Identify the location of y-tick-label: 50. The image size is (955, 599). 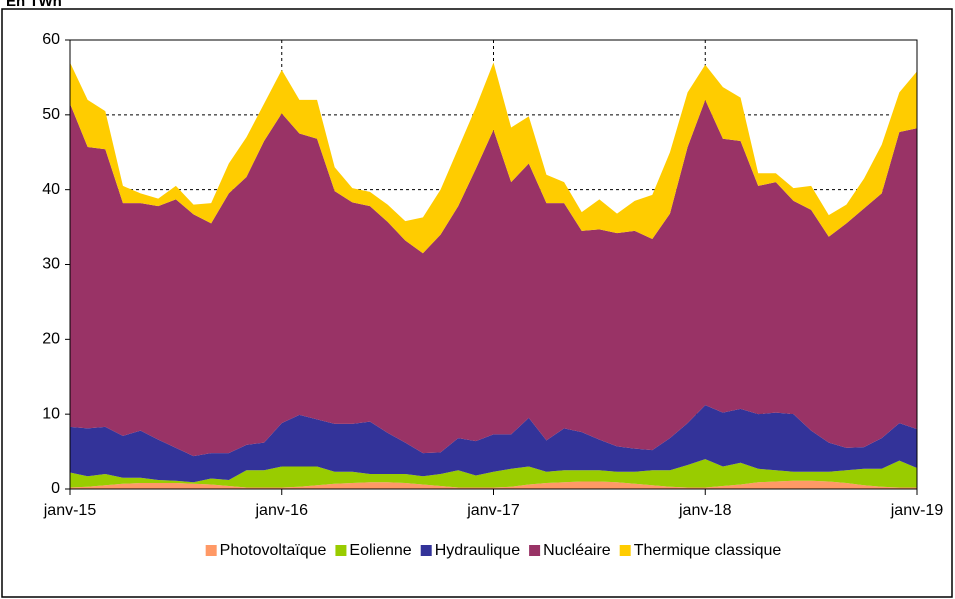
(51, 114).